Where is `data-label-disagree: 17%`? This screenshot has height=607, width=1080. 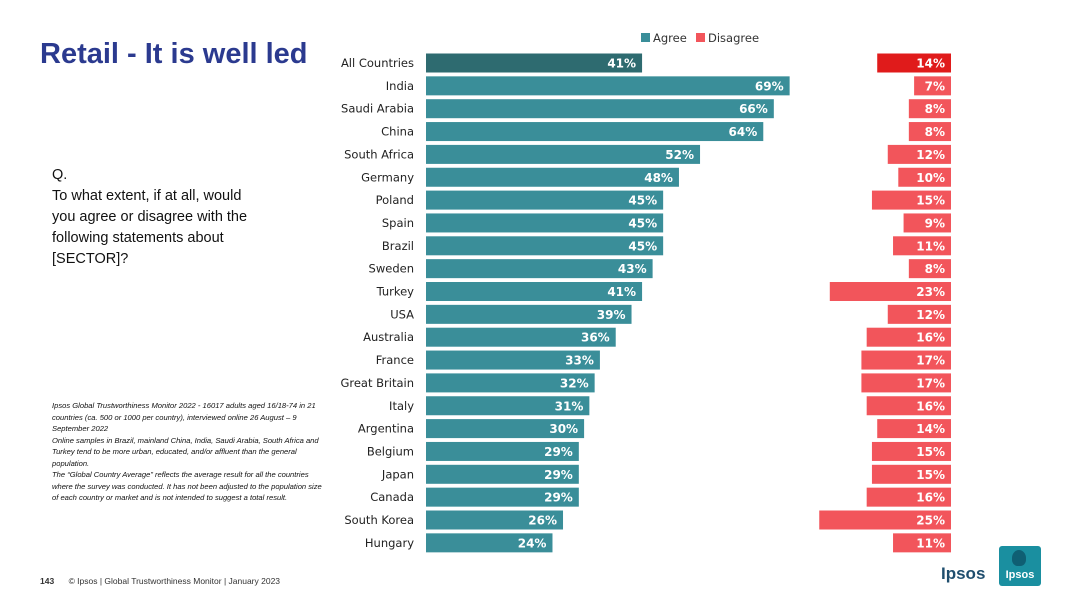
data-label-disagree: 17% is located at coordinates (930, 383).